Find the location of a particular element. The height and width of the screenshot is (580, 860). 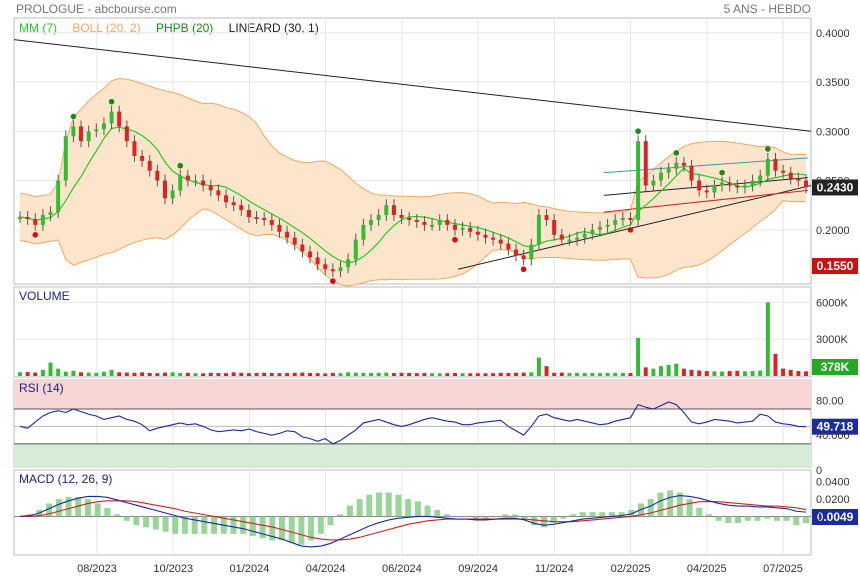

period-selector: 5 ANS - HEBDO is located at coordinates (767, 9).